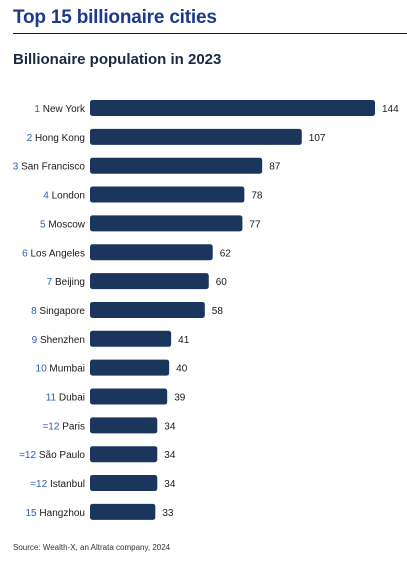  Describe the element at coordinates (62, 513) in the screenshot. I see `city-label: Hangzhou` at that location.